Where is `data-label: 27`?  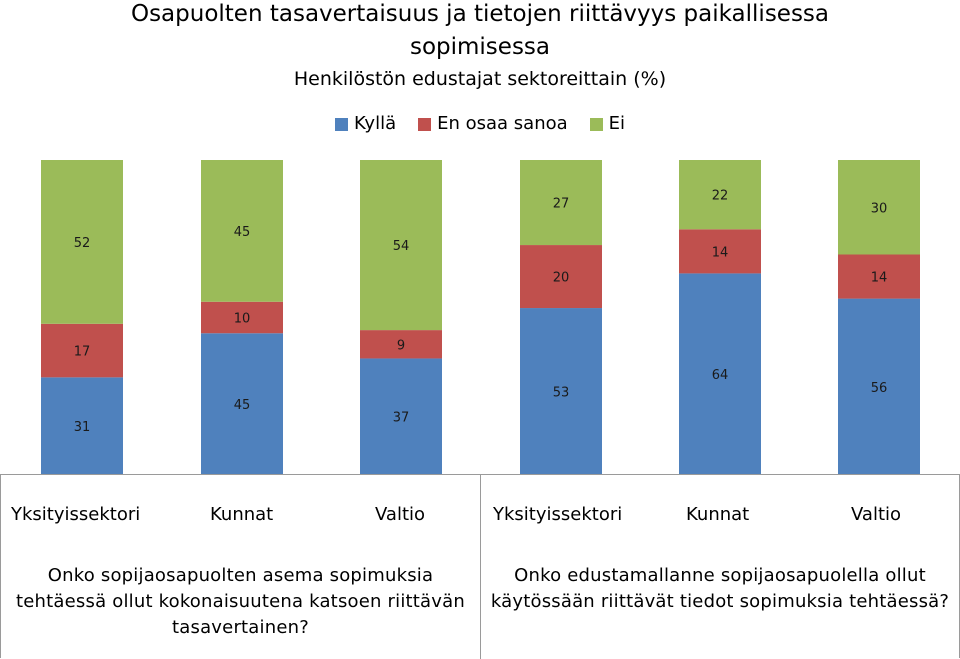
data-label: 27 is located at coordinates (561, 204).